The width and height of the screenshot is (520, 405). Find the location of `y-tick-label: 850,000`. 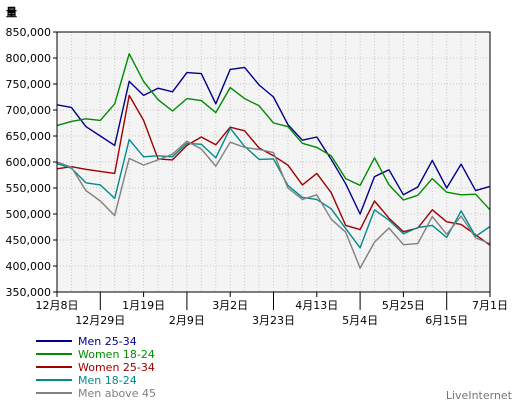

y-tick-label: 850,000 is located at coordinates (29, 32).